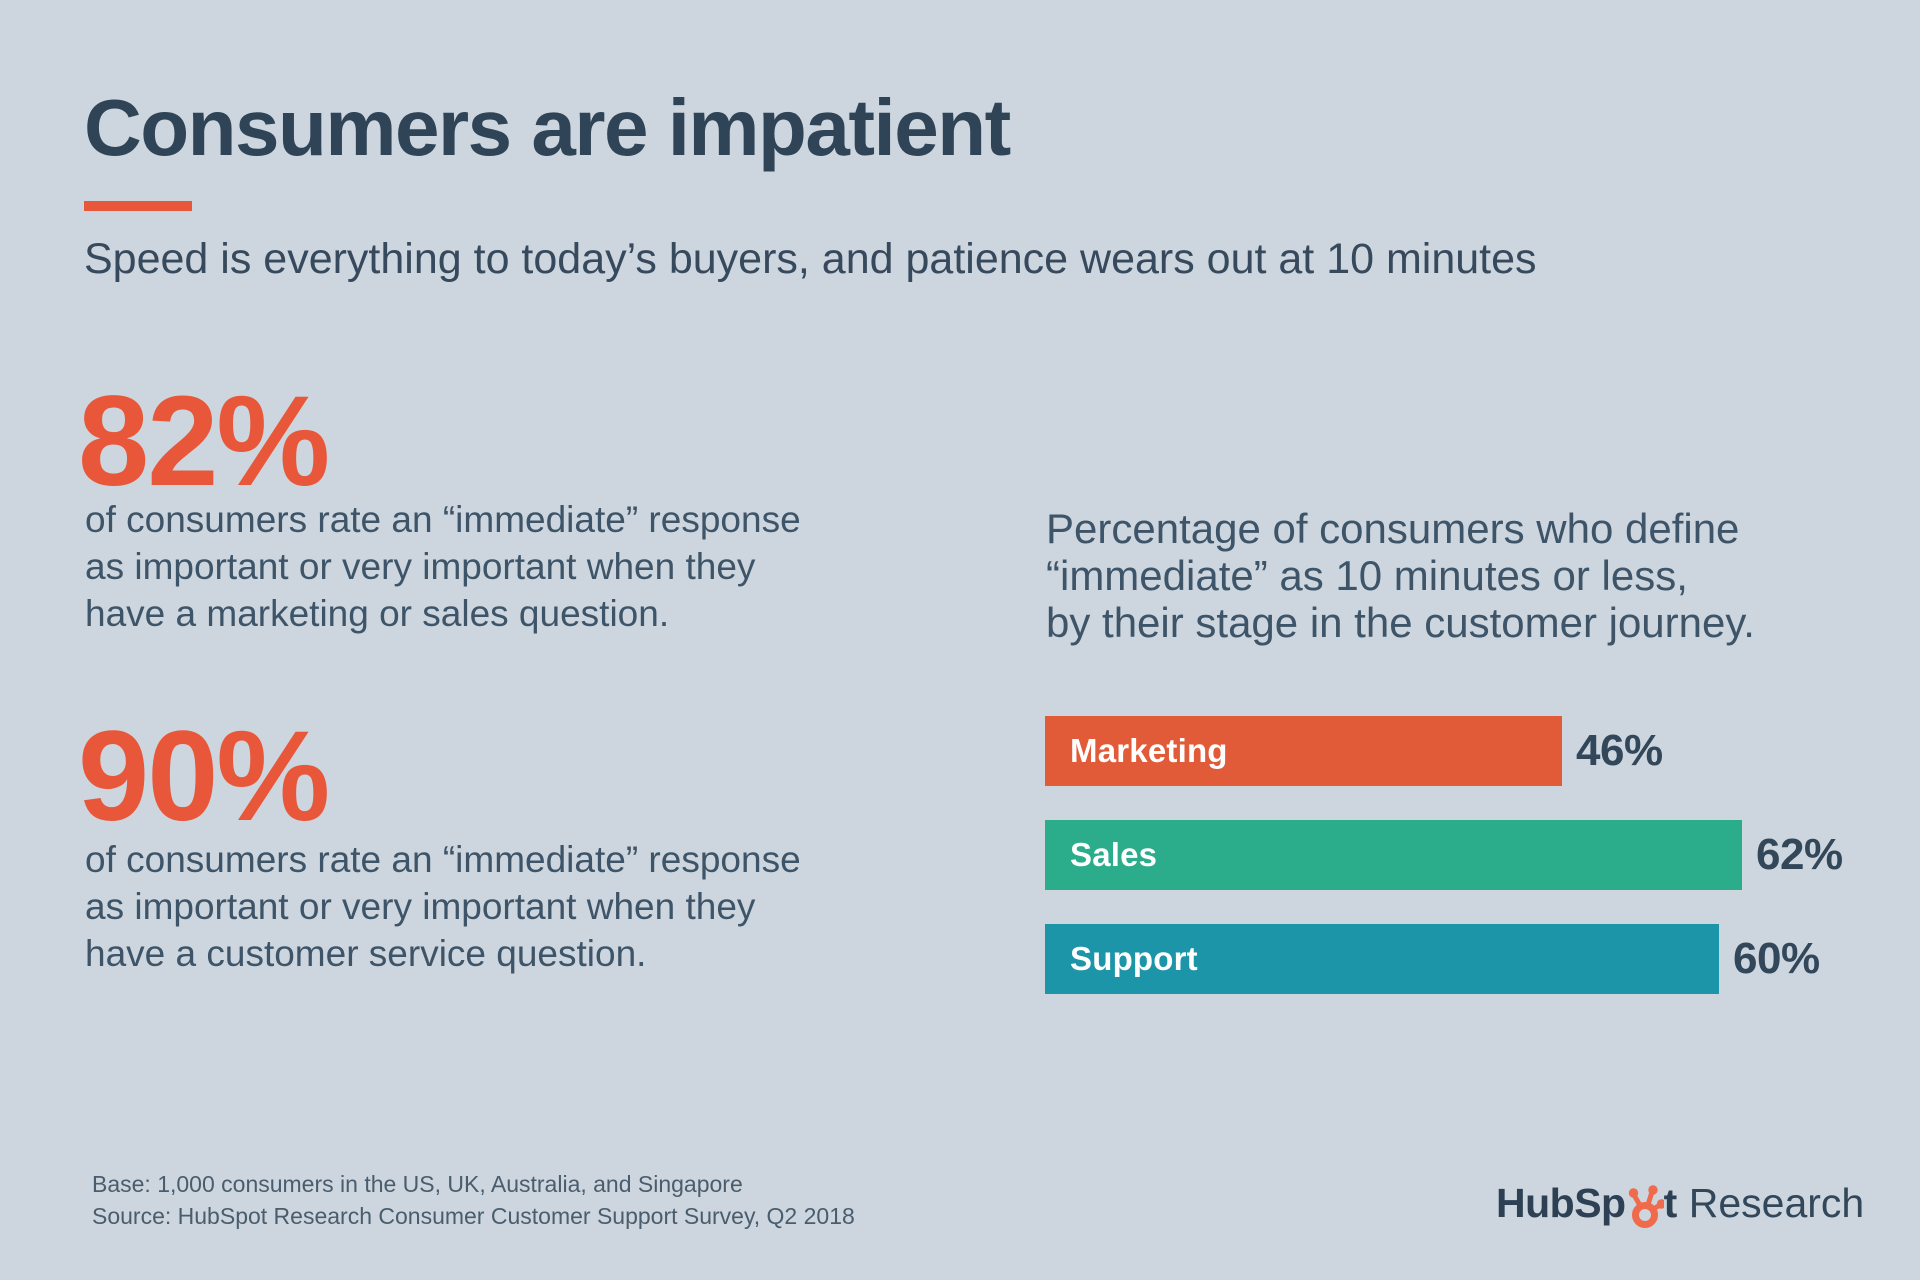  What do you see at coordinates (1382, 959) in the screenshot?
I see `bar-support: Support` at bounding box center [1382, 959].